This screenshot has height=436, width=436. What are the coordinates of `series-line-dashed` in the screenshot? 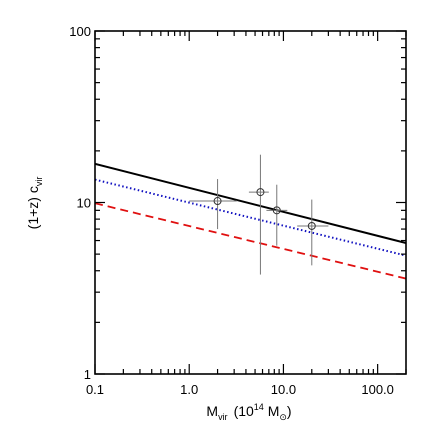 It's located at (250, 241).